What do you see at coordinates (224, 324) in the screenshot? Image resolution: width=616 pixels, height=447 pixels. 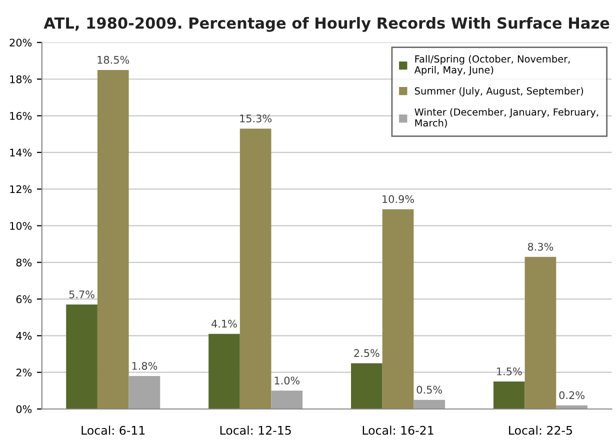 I see `data-label: 4.1%` at bounding box center [224, 324].